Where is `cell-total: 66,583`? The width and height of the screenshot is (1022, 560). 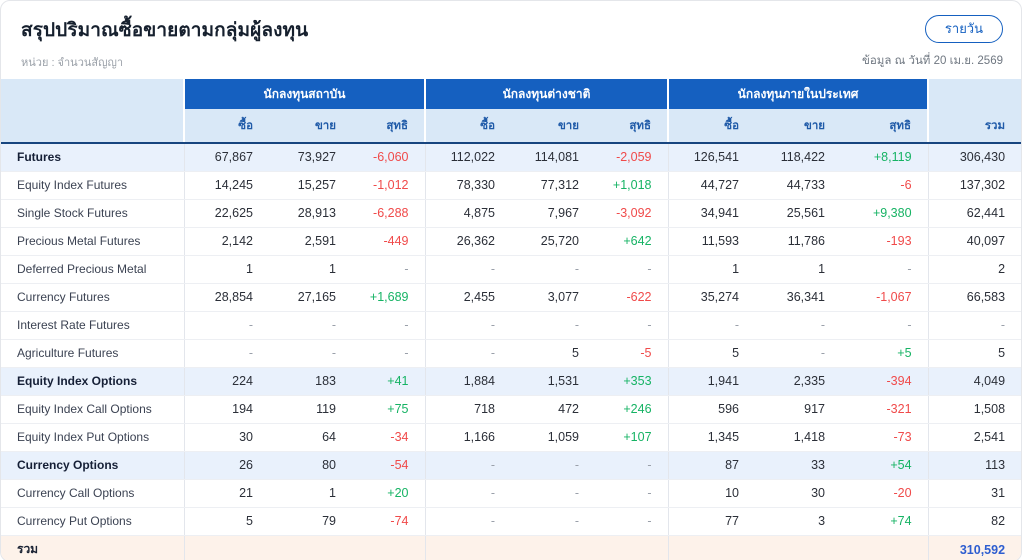 cell-total: 66,583 is located at coordinates (974, 297).